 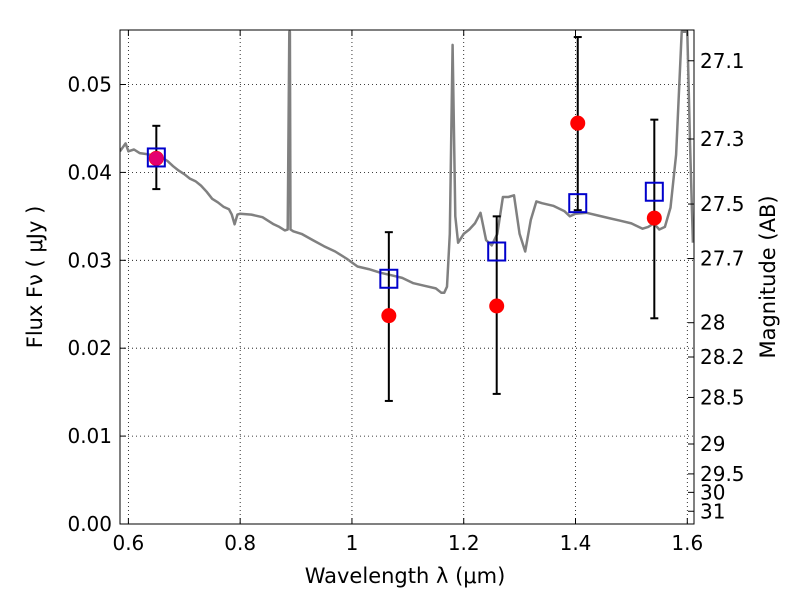 What do you see at coordinates (89, 260) in the screenshot?
I see `y-tick-label: 0.03` at bounding box center [89, 260].